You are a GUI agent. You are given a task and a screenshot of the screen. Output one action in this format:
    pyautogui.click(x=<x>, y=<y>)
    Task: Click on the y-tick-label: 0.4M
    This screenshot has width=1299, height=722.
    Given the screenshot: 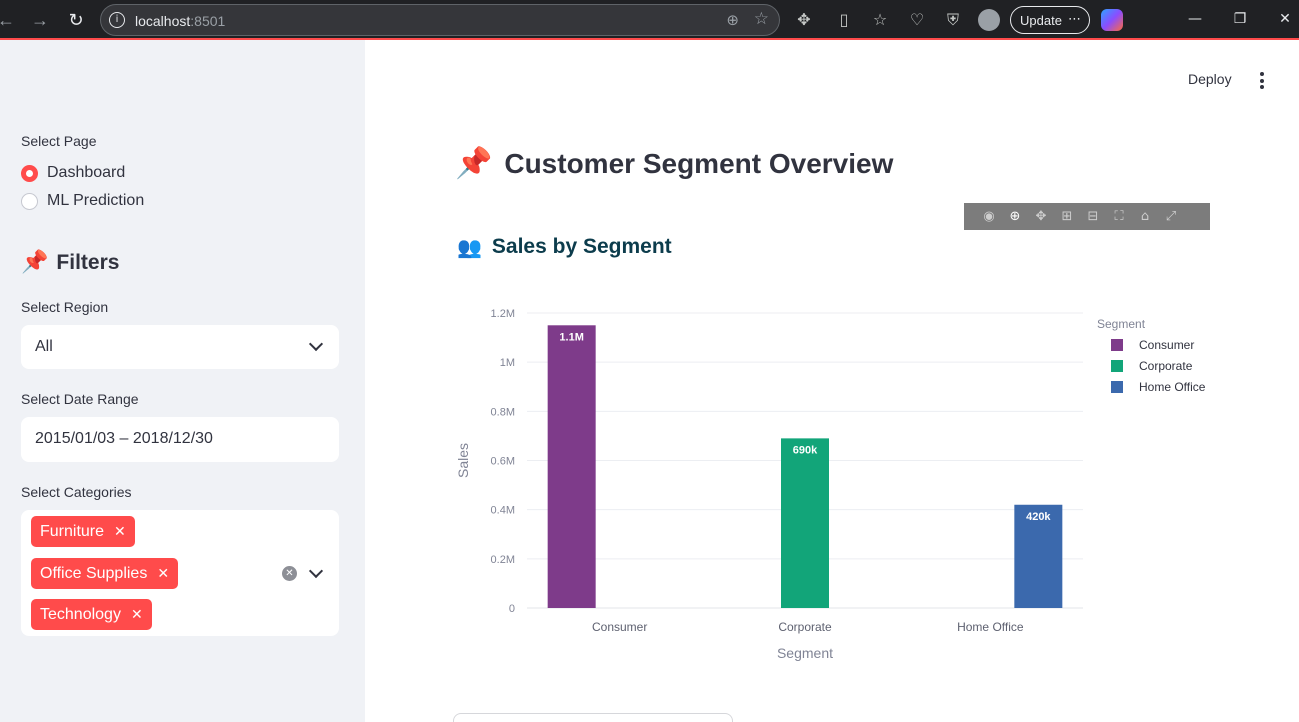 What is the action you would take?
    pyautogui.click(x=503, y=511)
    